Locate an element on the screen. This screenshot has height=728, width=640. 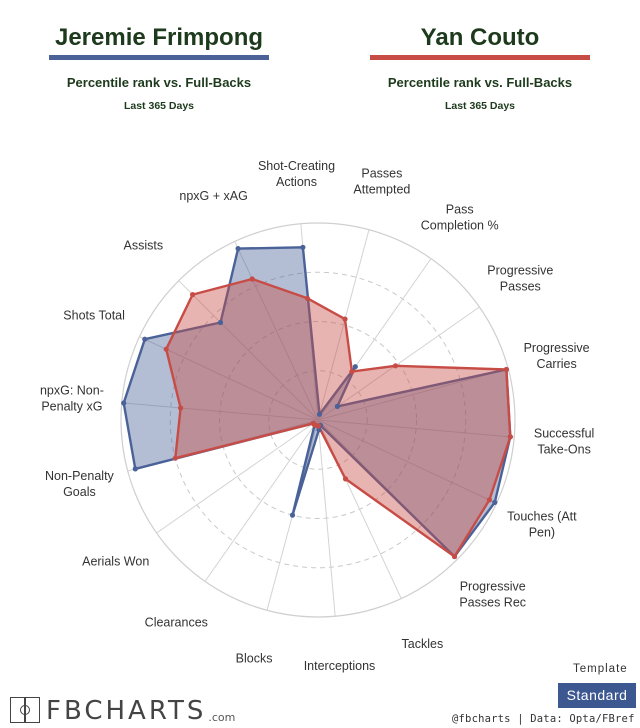
template-label: Template is located at coordinates (600, 669).